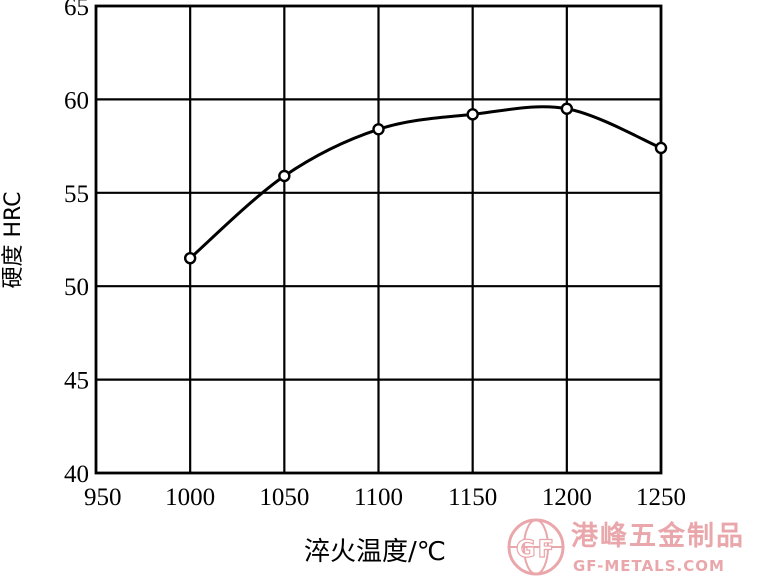  I want to click on x-tick-label: 1050, so click(284, 497).